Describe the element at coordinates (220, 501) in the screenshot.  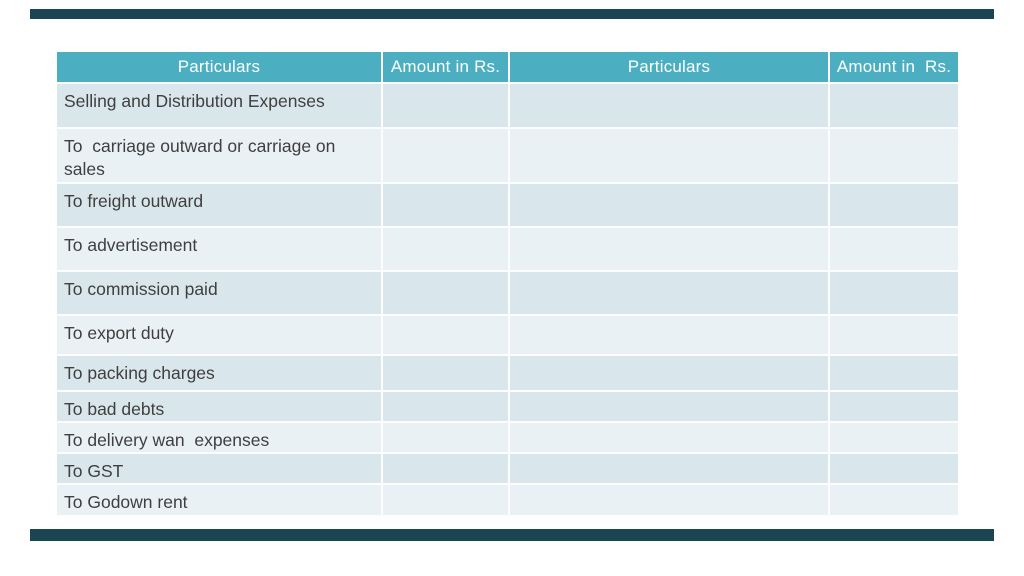
I see `cell-particulars-1: To Godown rent` at that location.